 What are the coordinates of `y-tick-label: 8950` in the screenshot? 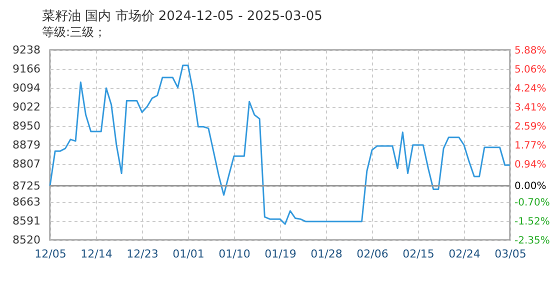 It's located at (26, 126).